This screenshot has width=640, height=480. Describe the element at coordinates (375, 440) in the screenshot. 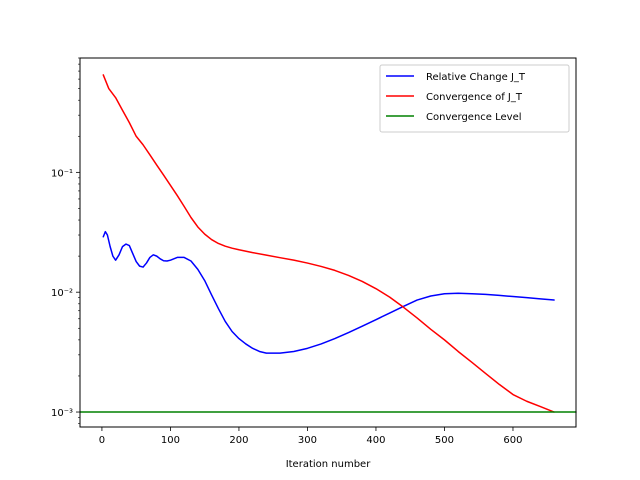

I see `x-tick-label: 400` at that location.